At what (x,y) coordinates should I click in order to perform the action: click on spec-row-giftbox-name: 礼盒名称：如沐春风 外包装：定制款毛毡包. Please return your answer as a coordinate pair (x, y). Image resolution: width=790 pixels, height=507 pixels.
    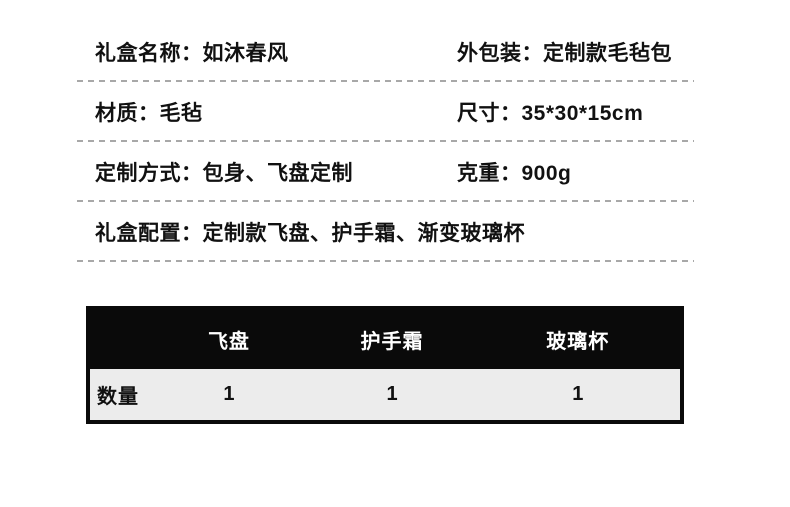
    Looking at the image, I should click on (385, 52).